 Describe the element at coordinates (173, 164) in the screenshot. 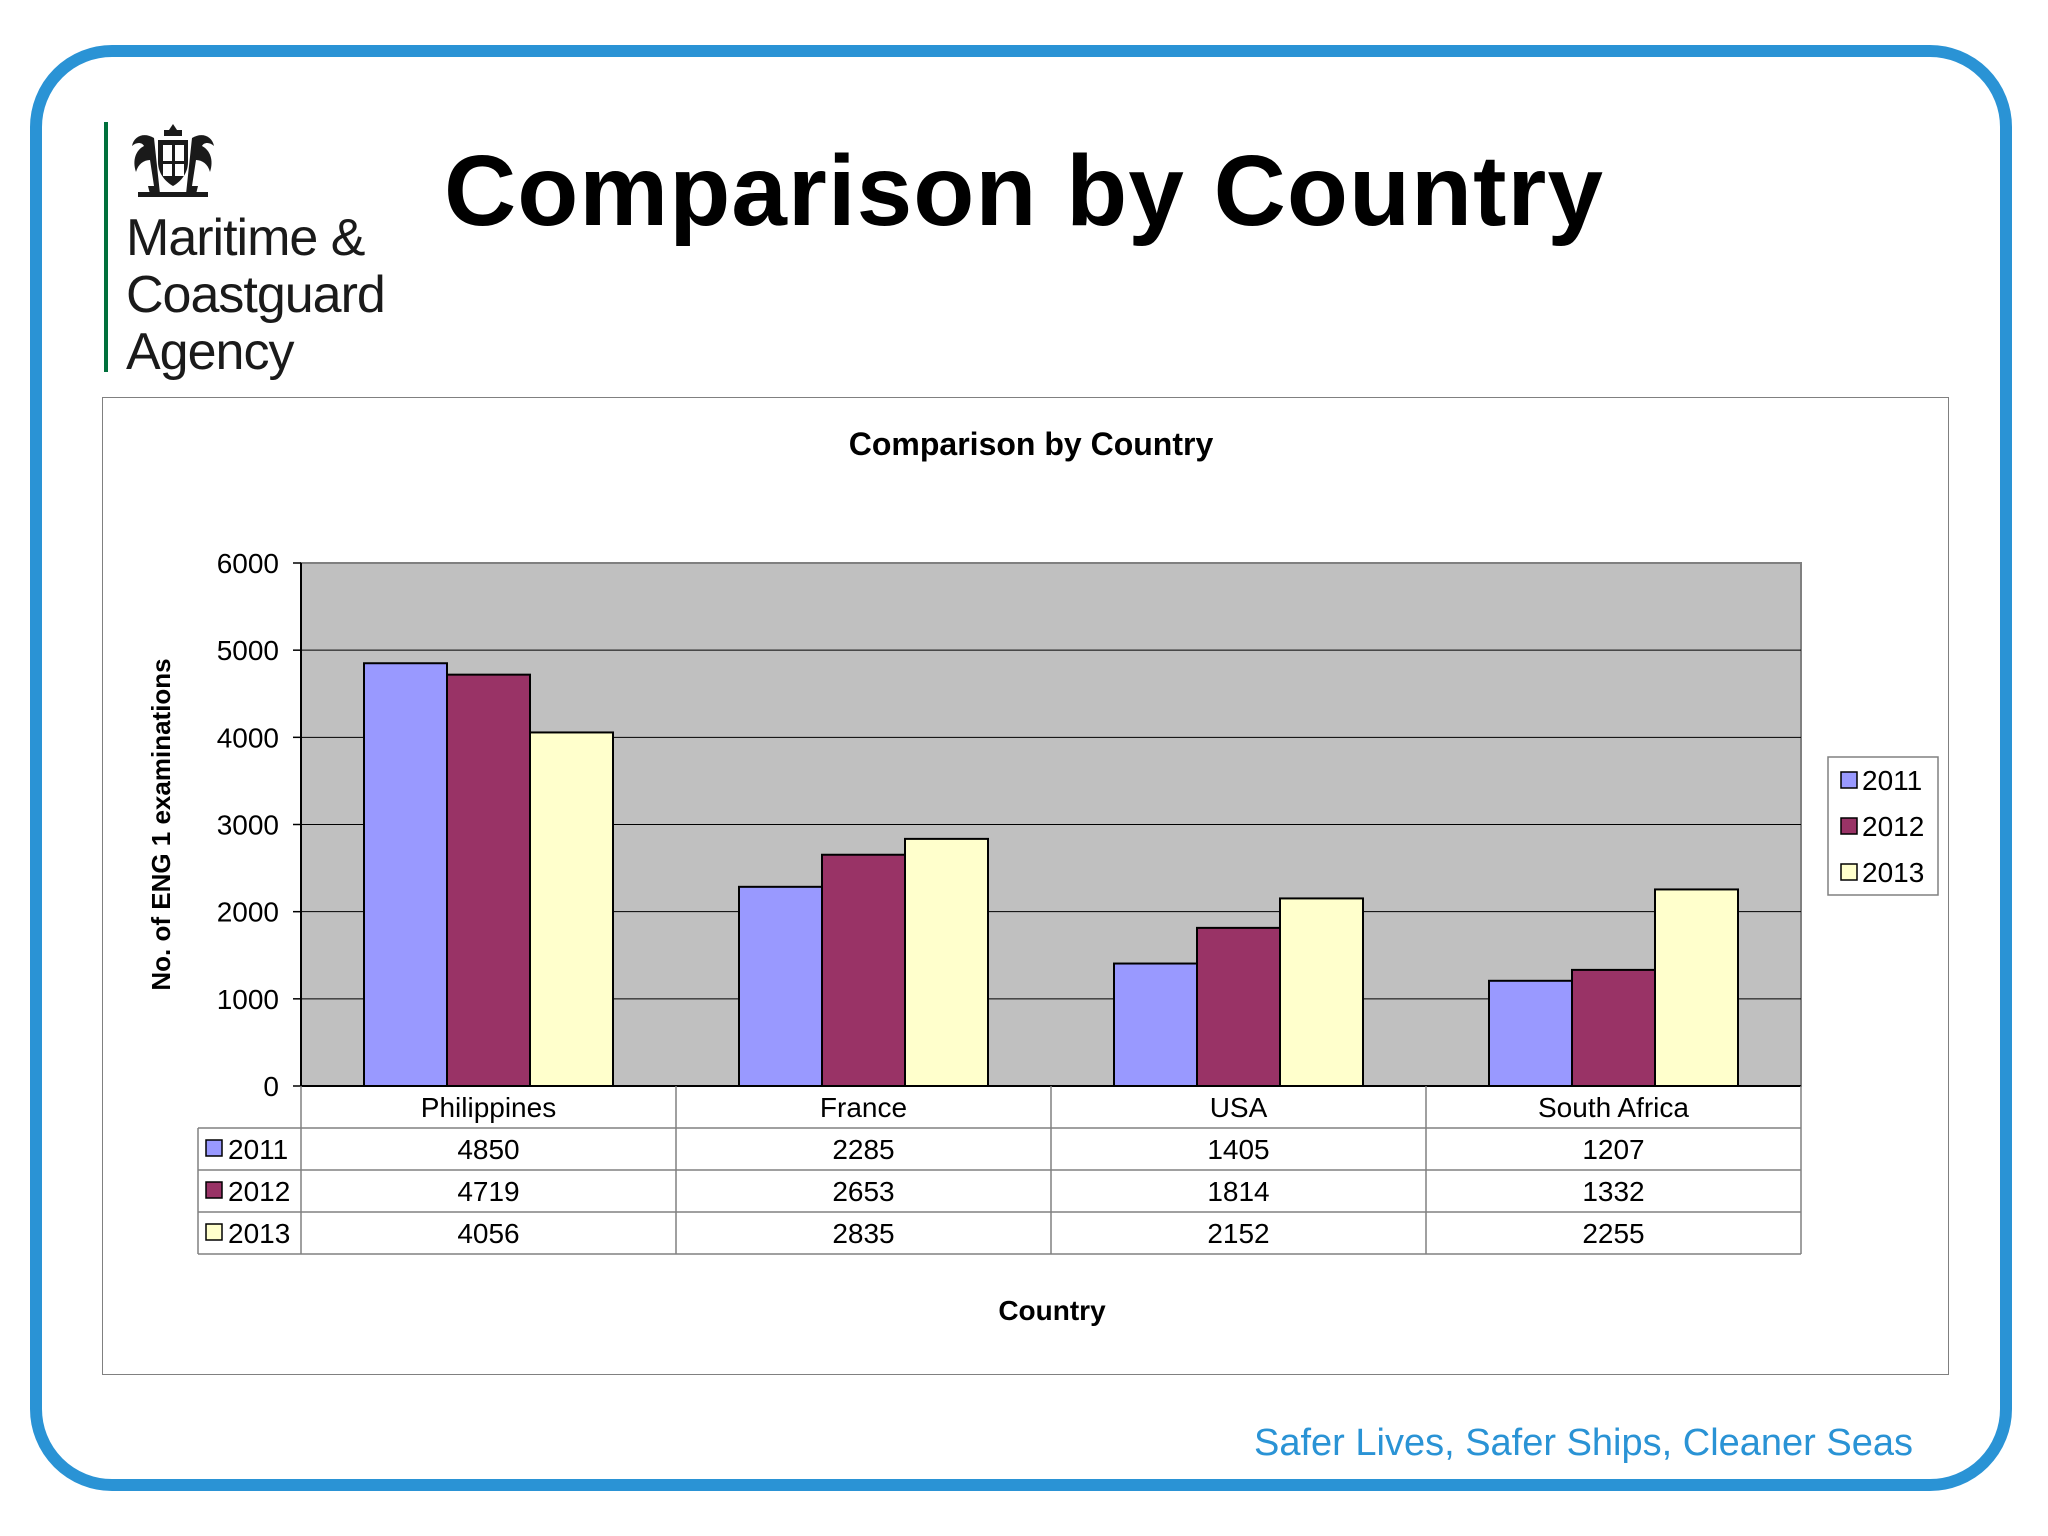

I see `royal-coat-of-arms-icon` at that location.